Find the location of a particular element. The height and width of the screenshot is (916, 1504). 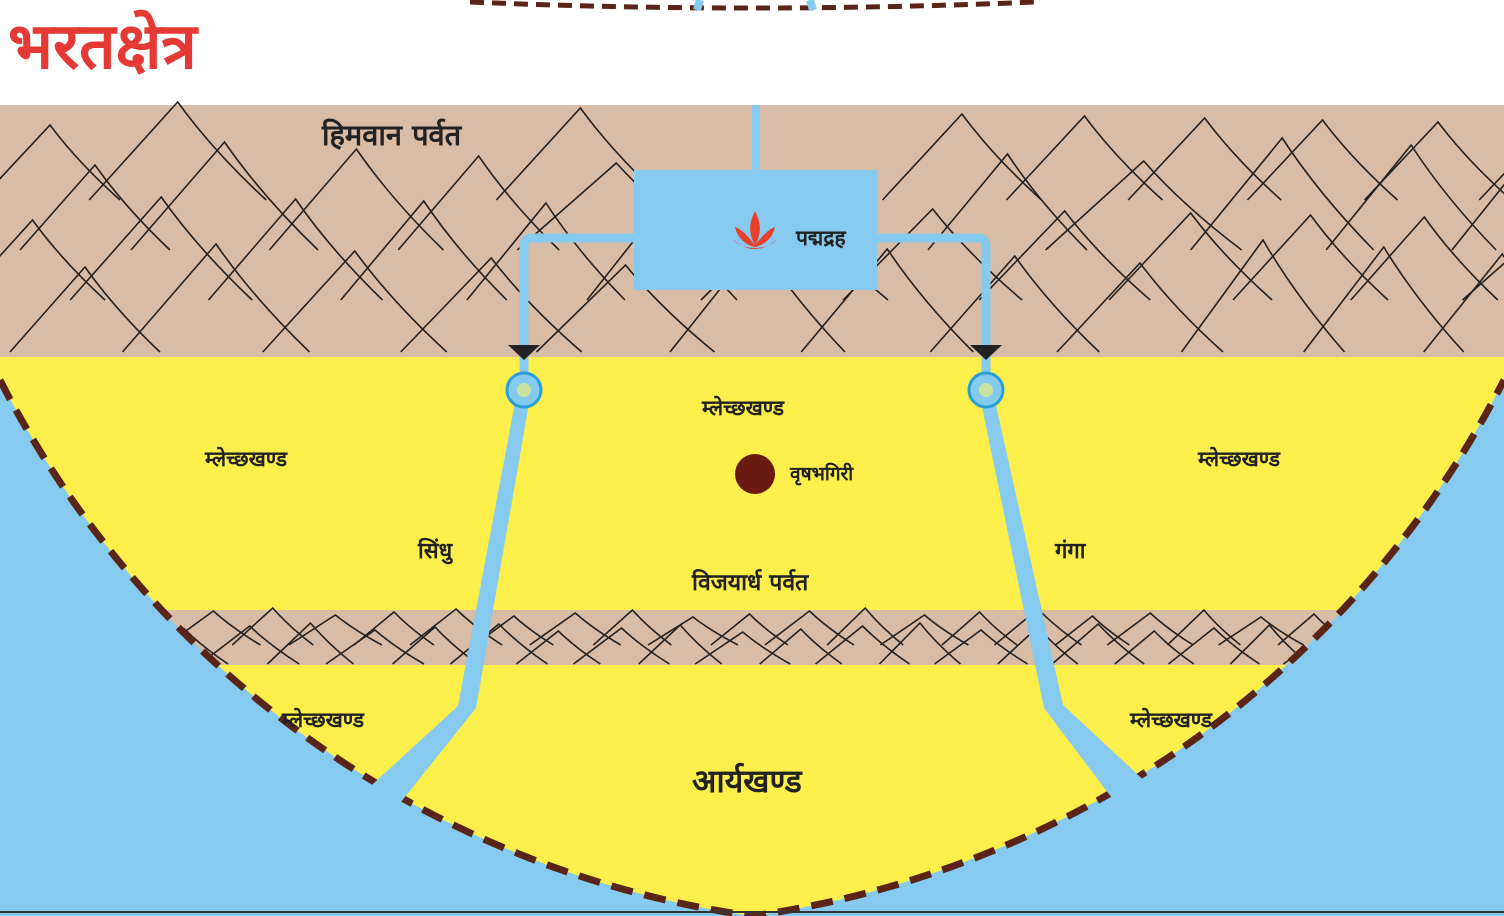

ganga-river-channel is located at coordinates (934, 311).